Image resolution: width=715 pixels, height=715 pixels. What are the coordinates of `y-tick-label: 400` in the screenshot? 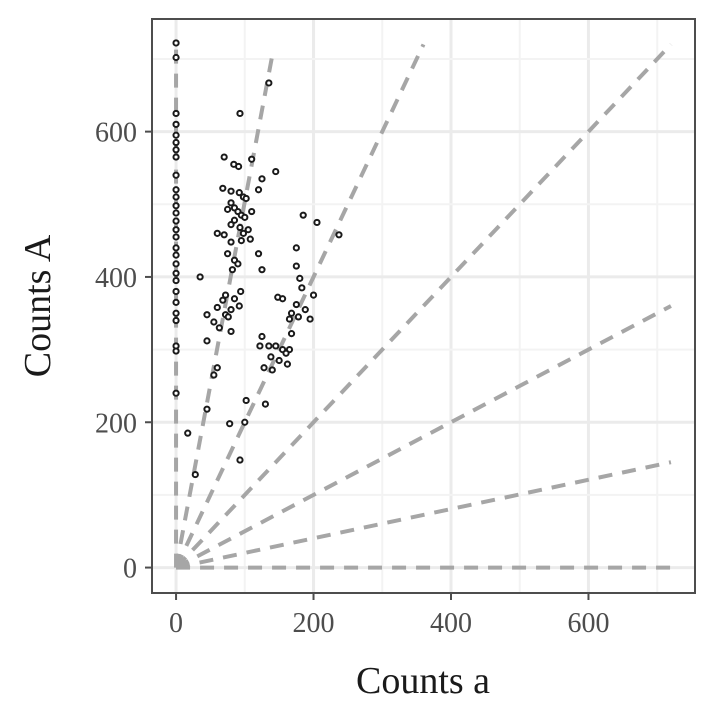 It's located at (116, 278).